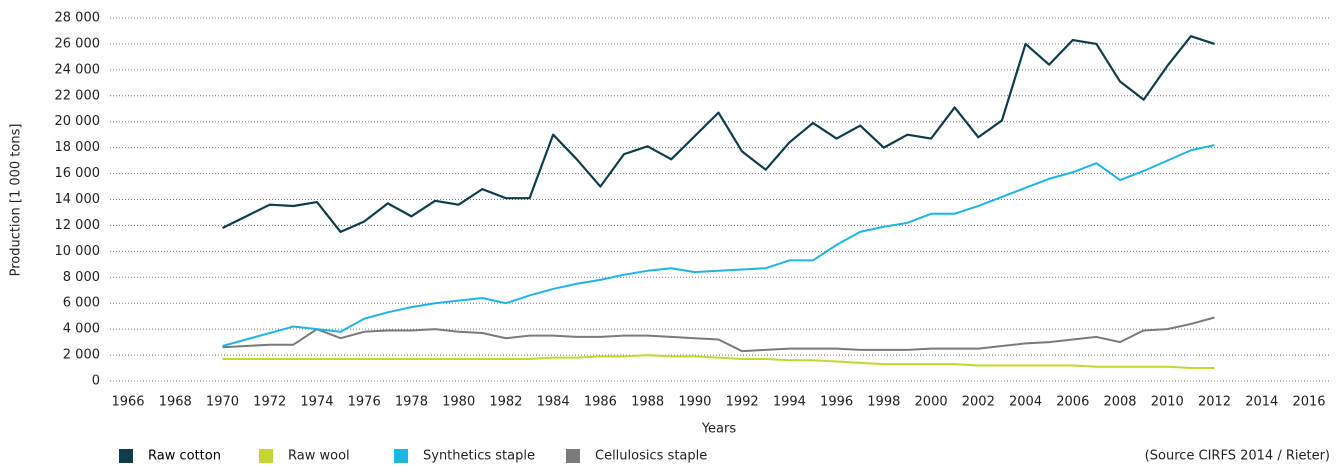 The image size is (1339, 467). What do you see at coordinates (1237, 456) in the screenshot?
I see `source-note: (Source CIRFS 2014 / Rieter)` at bounding box center [1237, 456].